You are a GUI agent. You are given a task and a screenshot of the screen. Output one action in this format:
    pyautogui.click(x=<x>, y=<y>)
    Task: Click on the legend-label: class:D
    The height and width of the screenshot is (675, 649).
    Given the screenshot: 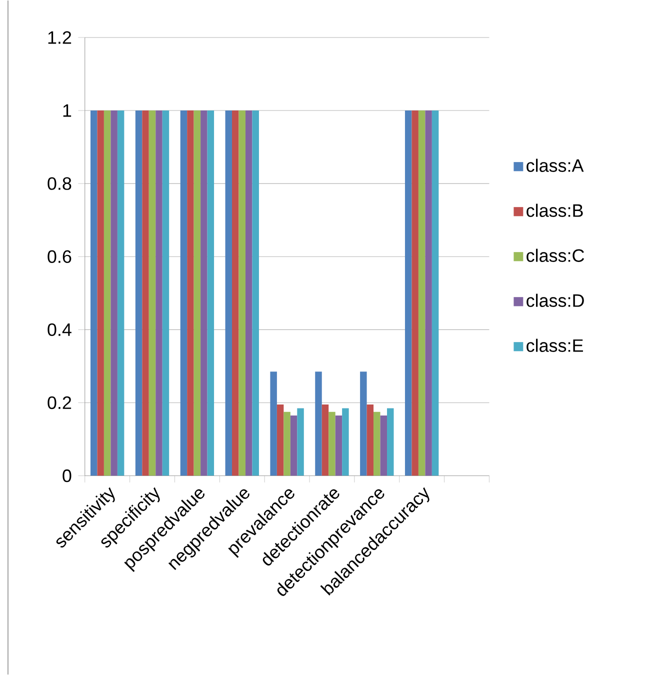 What is the action you would take?
    pyautogui.click(x=555, y=300)
    